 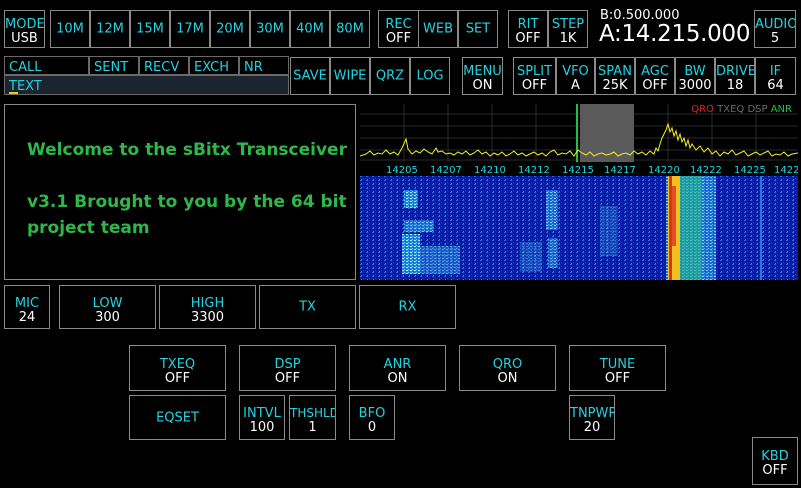 I want to click on high-value: 3300, so click(x=207, y=317).